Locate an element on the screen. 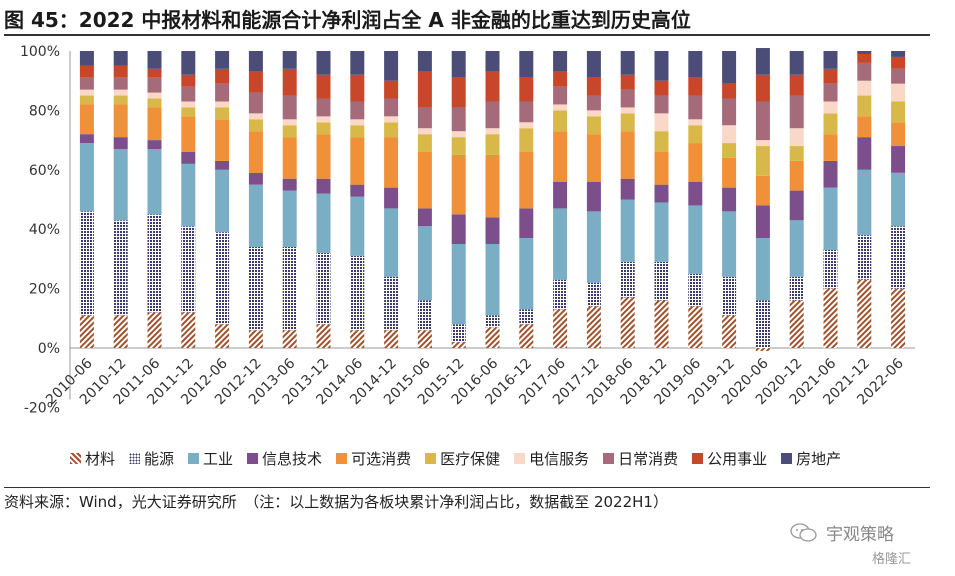 This screenshot has width=955, height=576. legend-label: 房地产 is located at coordinates (819, 458).